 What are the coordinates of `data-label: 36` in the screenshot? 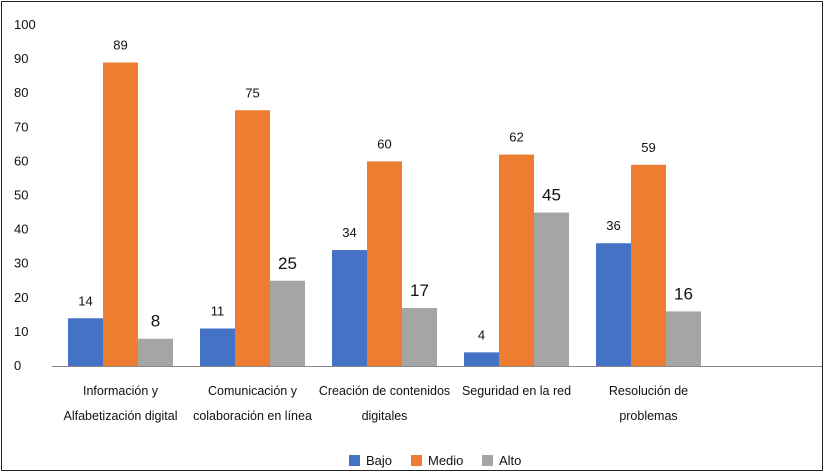 It's located at (613, 225).